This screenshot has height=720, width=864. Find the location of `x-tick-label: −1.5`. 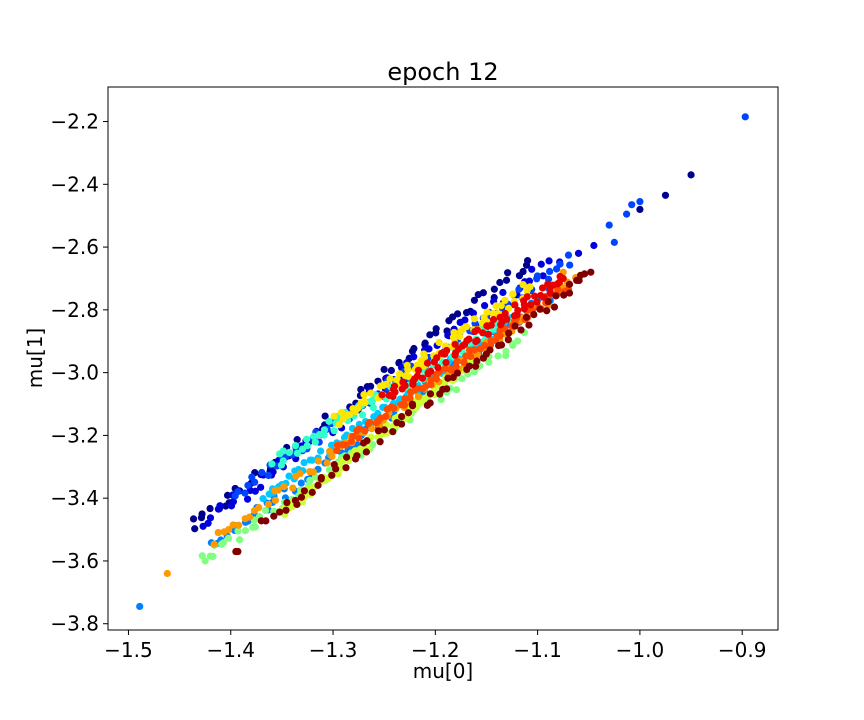

x-tick-label: −1.5 is located at coordinates (128, 650).